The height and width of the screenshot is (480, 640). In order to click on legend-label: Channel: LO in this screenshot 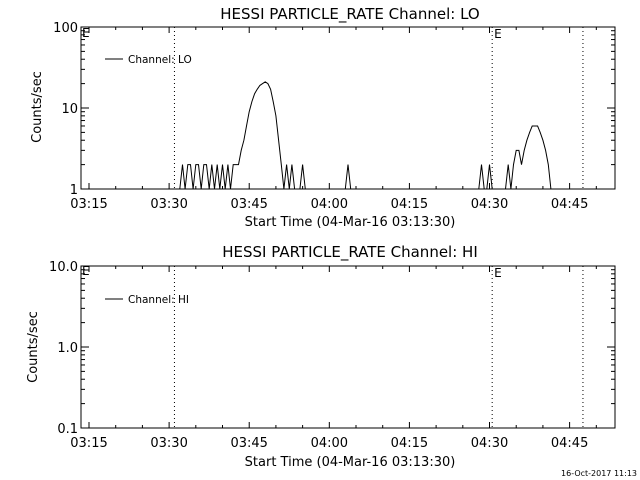, I will do `click(160, 60)`.